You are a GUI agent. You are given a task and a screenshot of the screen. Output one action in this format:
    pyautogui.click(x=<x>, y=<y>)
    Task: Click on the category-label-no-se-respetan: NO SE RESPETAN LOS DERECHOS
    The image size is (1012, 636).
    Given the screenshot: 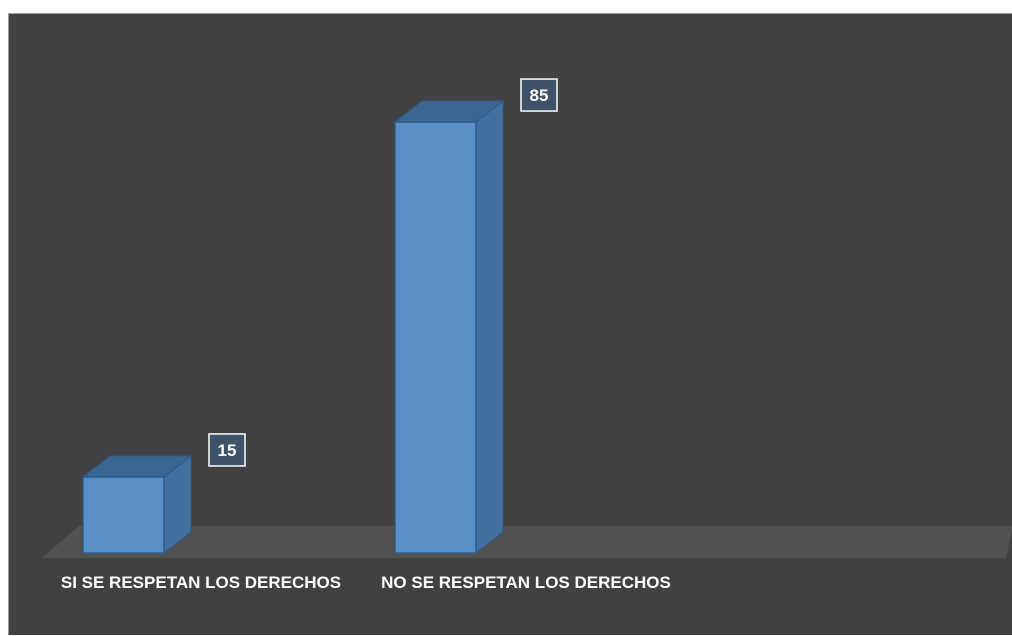 What is the action you would take?
    pyautogui.click(x=526, y=582)
    